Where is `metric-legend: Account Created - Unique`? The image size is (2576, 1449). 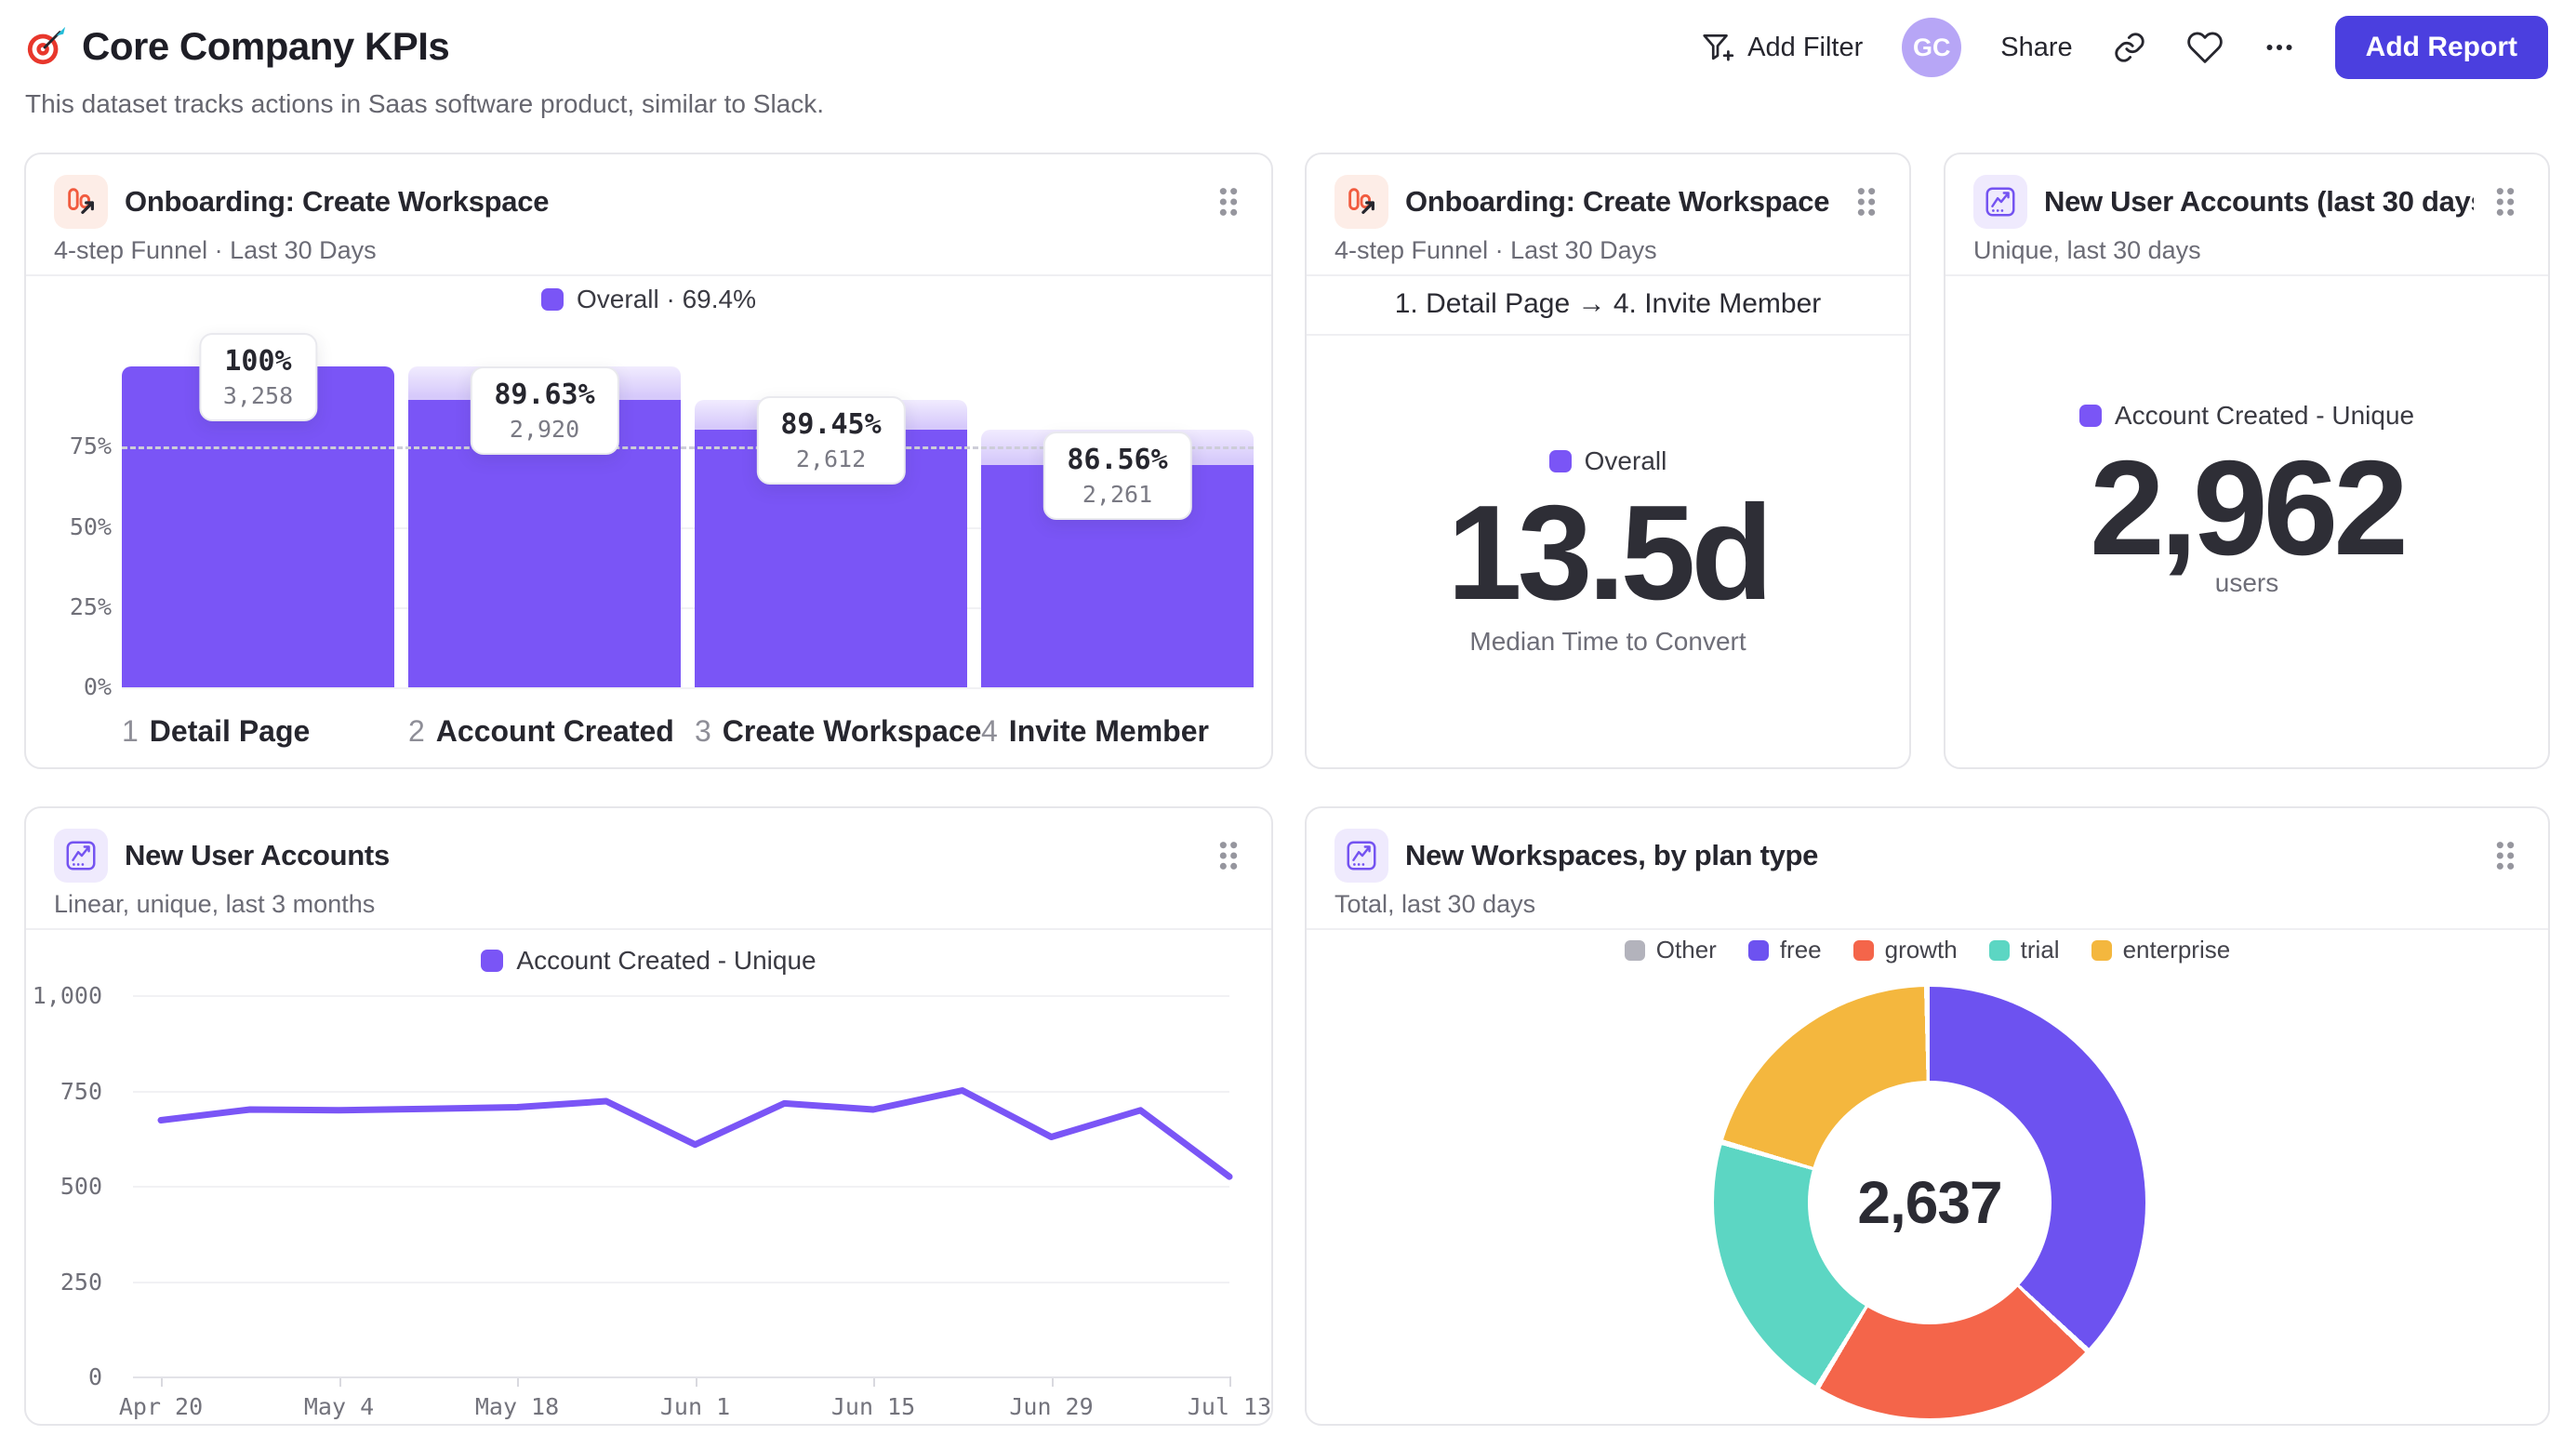
metric-legend: Account Created - Unique is located at coordinates (2246, 416).